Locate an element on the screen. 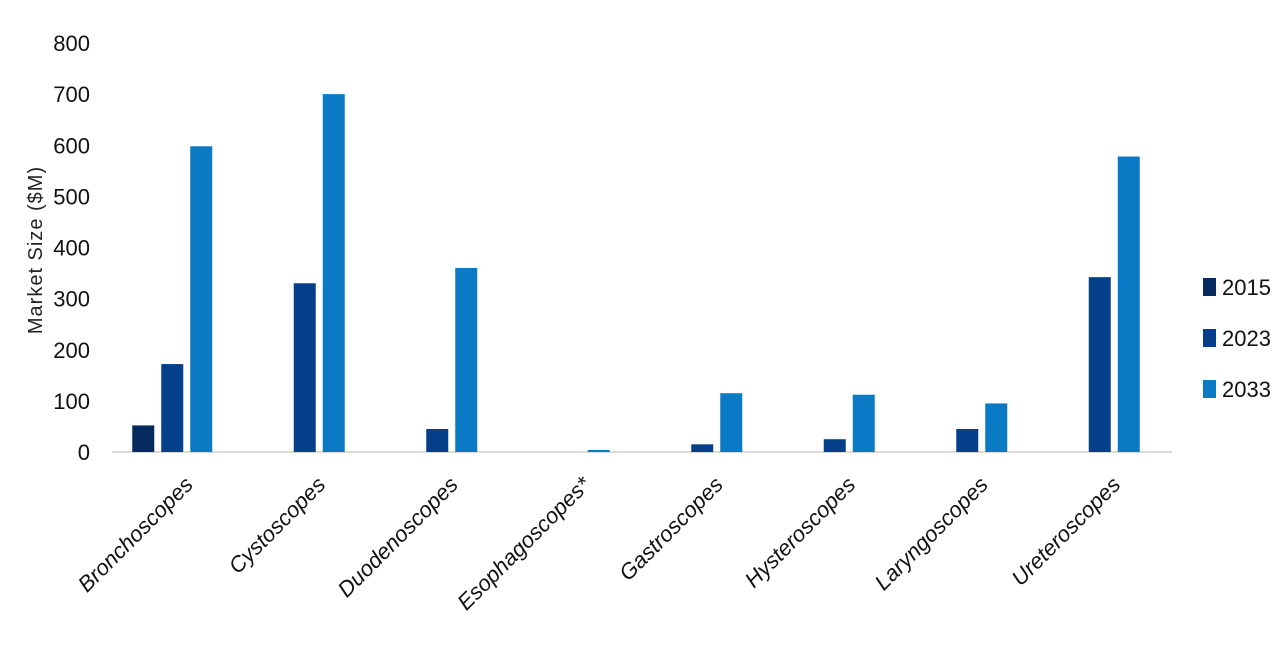 The image size is (1280, 658). legend-swatch-2033 is located at coordinates (1209, 389).